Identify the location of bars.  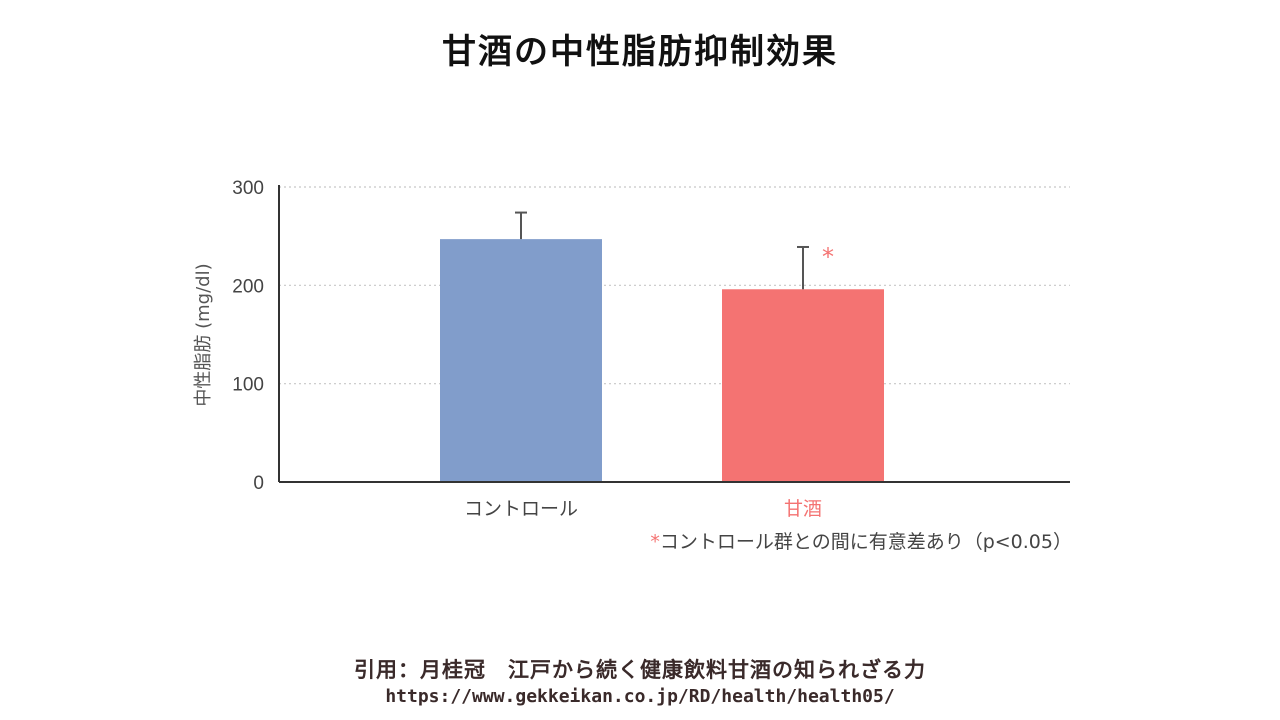
(662, 360).